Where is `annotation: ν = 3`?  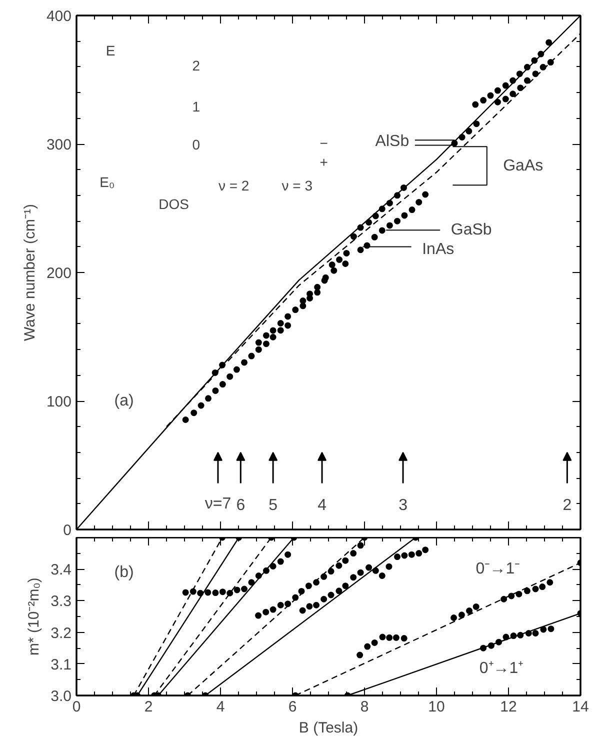
annotation: ν = 3 is located at coordinates (297, 186).